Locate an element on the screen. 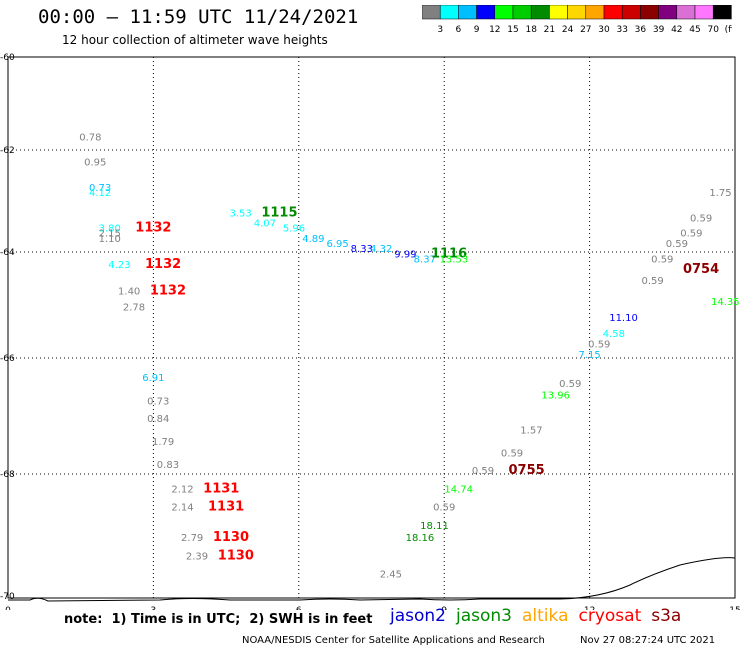 This screenshot has width=740, height=650. color-tick-label: 6 is located at coordinates (459, 30).